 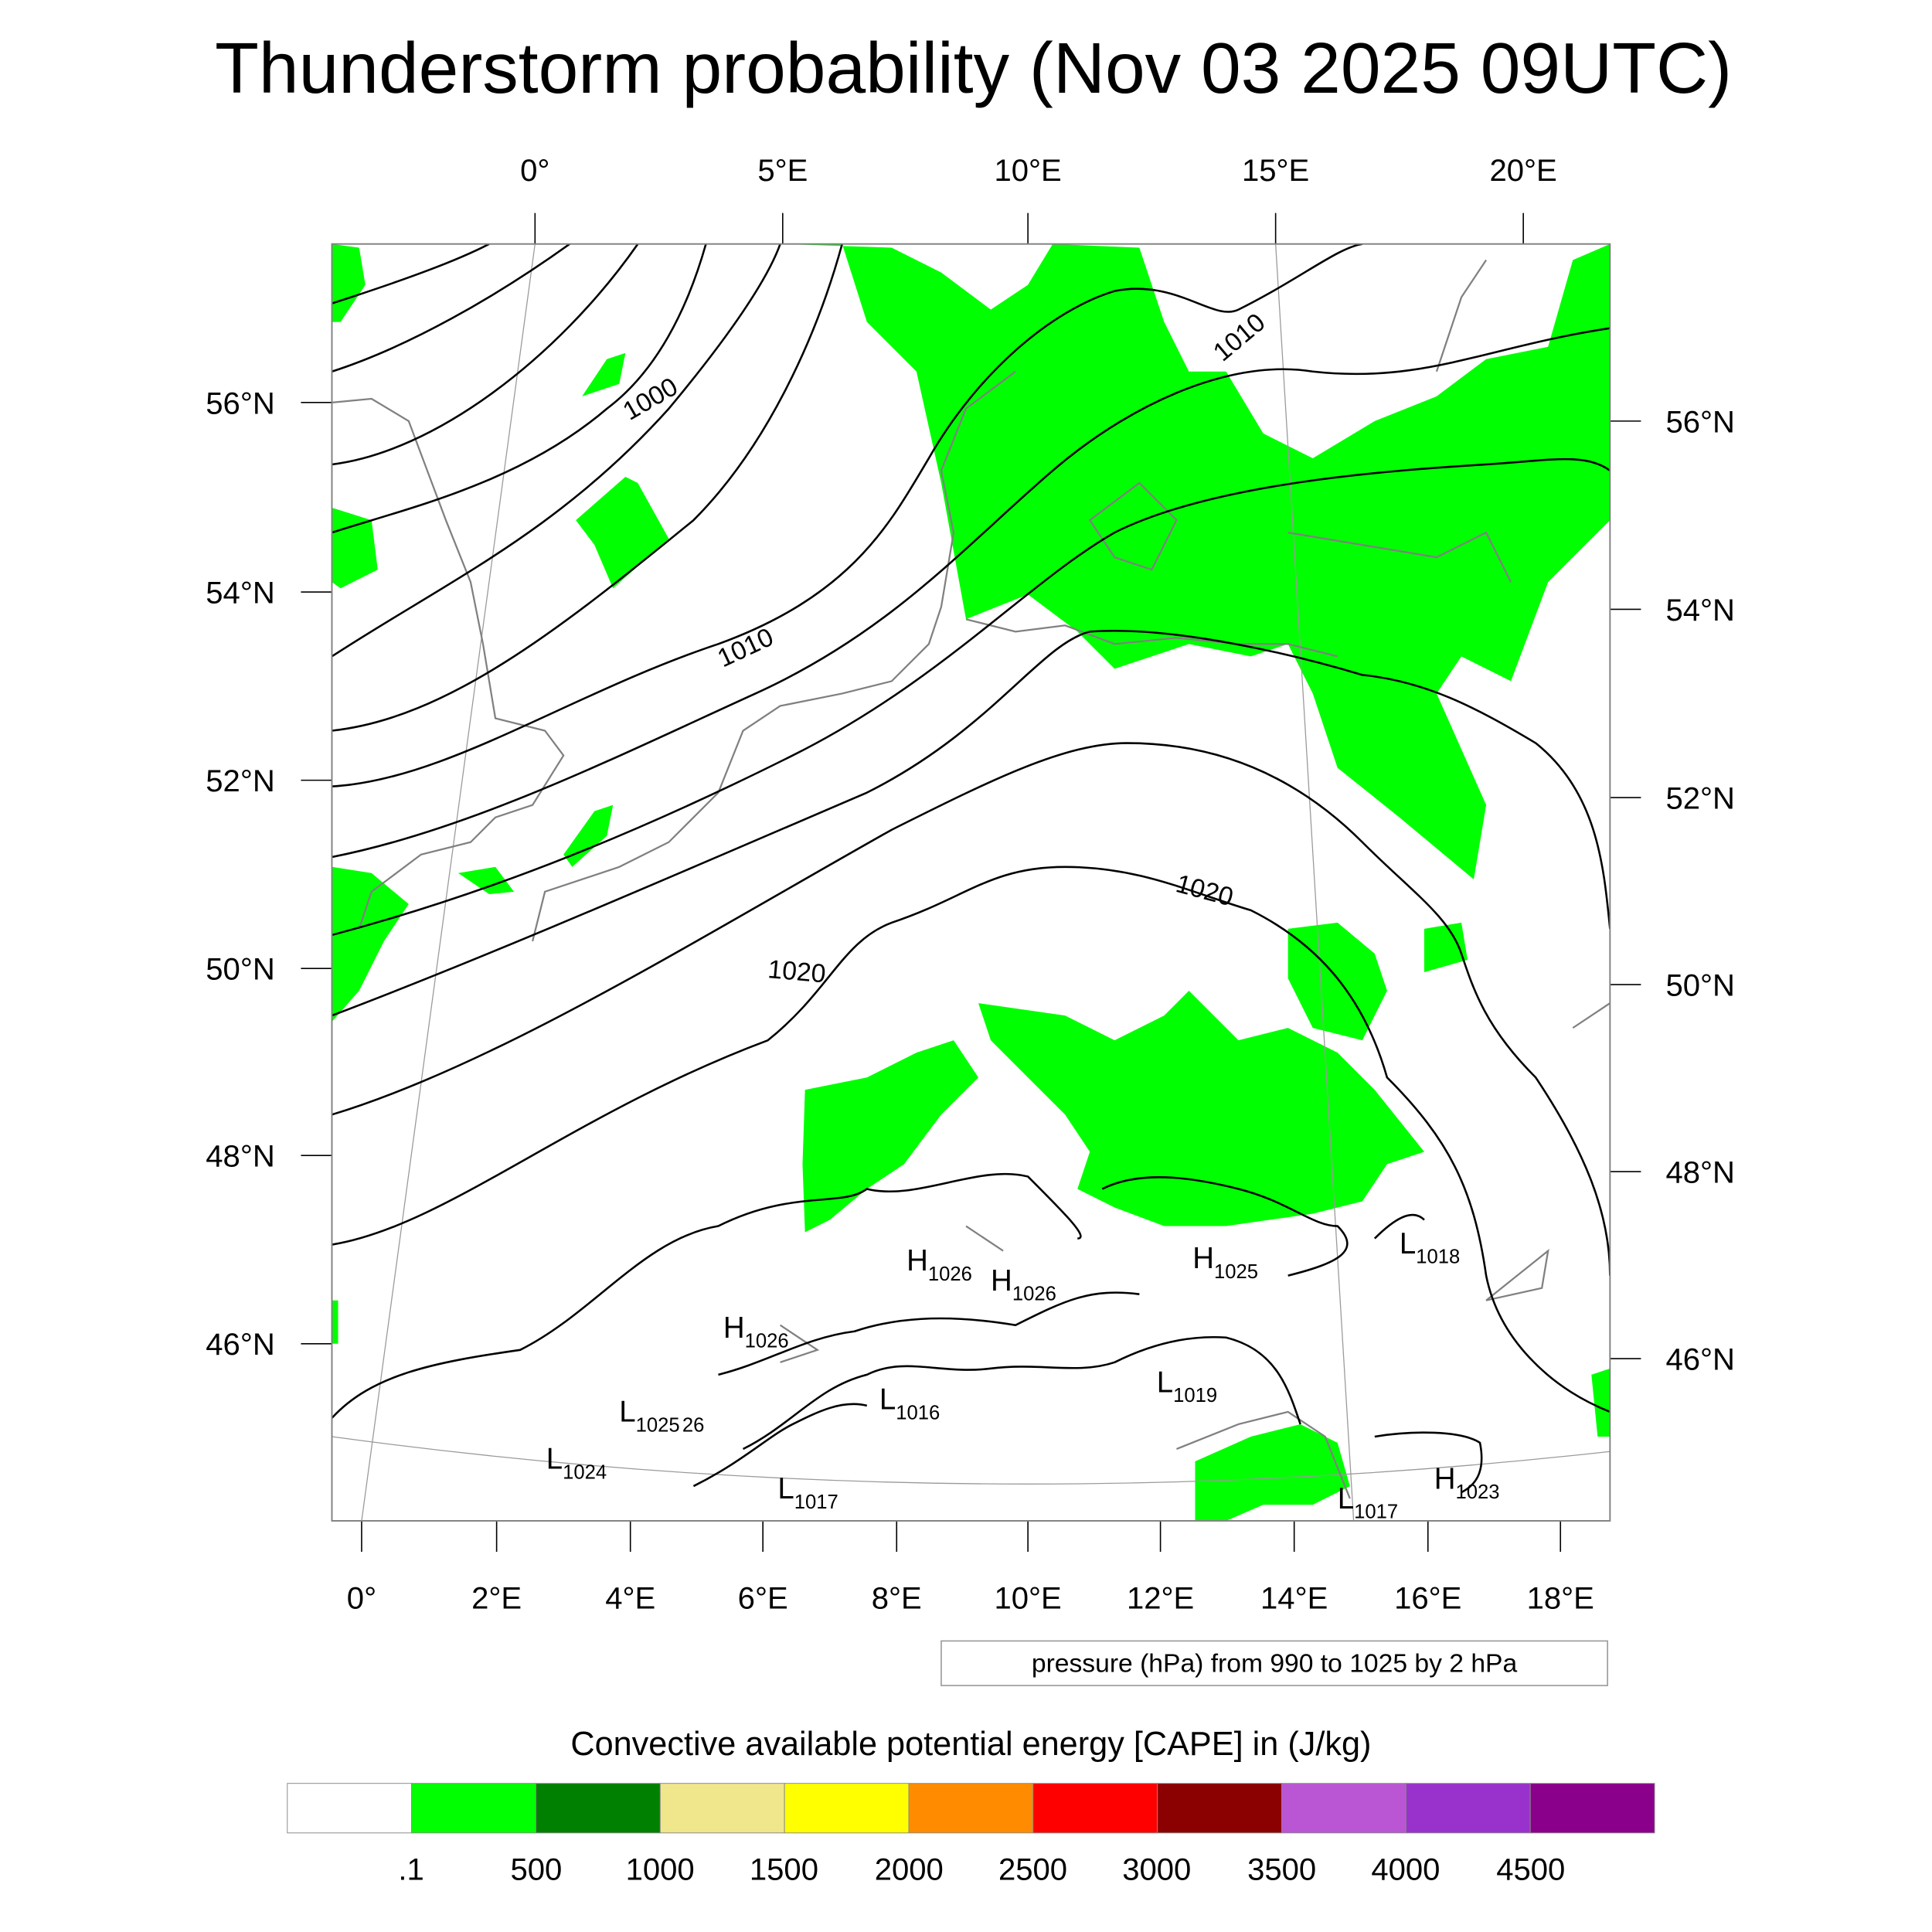 What do you see at coordinates (1700, 422) in the screenshot?
I see `right-lat-label: 56°N` at bounding box center [1700, 422].